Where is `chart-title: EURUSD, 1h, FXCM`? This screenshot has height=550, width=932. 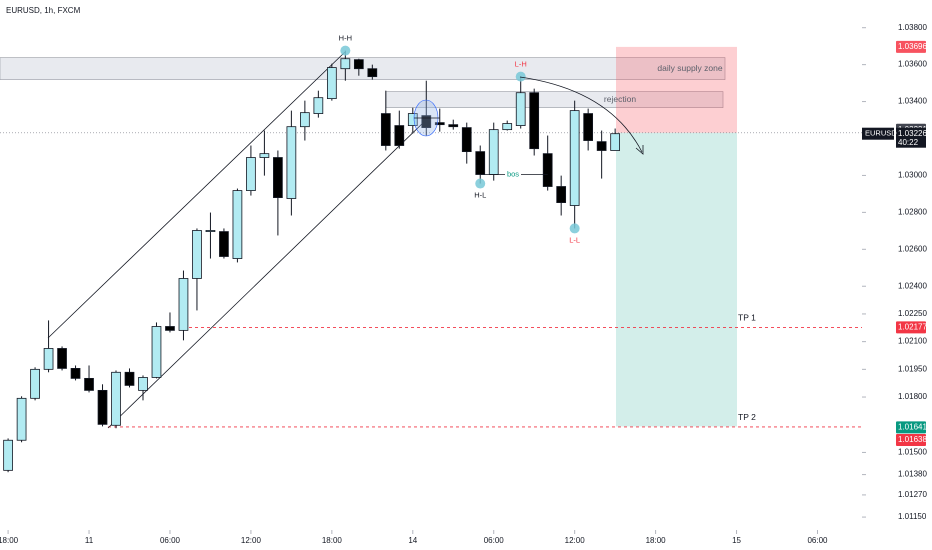
chart-title: EURUSD, 1h, FXCM is located at coordinates (43, 10).